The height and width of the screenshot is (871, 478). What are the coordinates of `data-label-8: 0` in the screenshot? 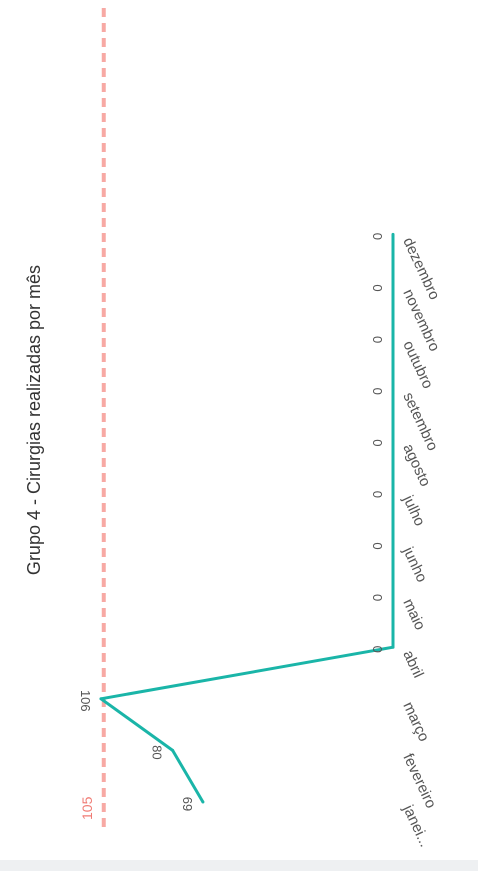 It's located at (377, 442).